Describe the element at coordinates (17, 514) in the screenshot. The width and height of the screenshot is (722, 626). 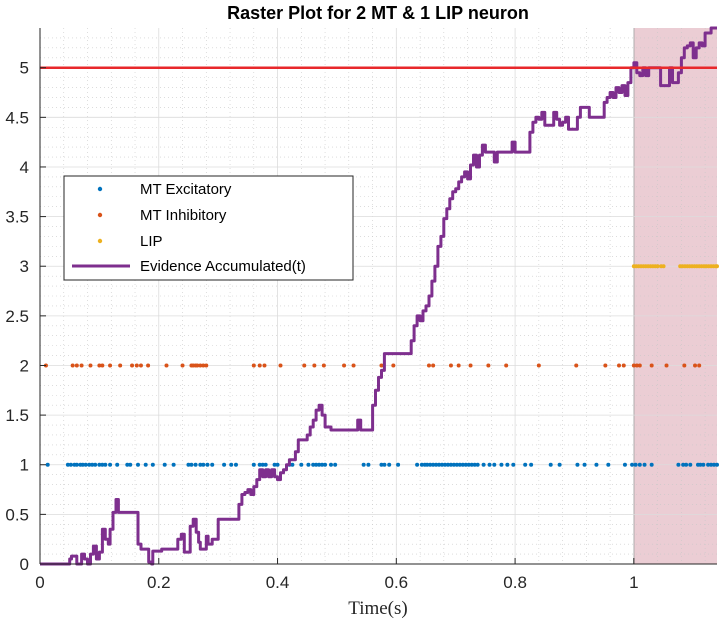
I see `y-tick-label: 0.5` at that location.